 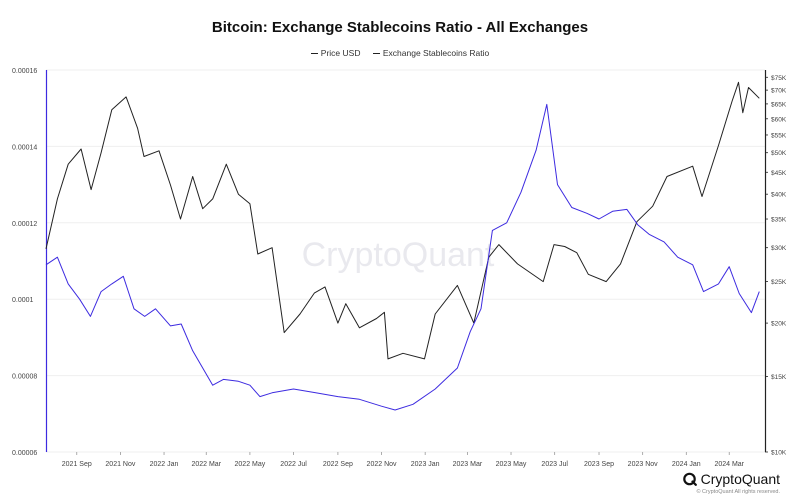 What do you see at coordinates (599, 464) in the screenshot?
I see `x-tick-label-12: 2023 Sep` at bounding box center [599, 464].